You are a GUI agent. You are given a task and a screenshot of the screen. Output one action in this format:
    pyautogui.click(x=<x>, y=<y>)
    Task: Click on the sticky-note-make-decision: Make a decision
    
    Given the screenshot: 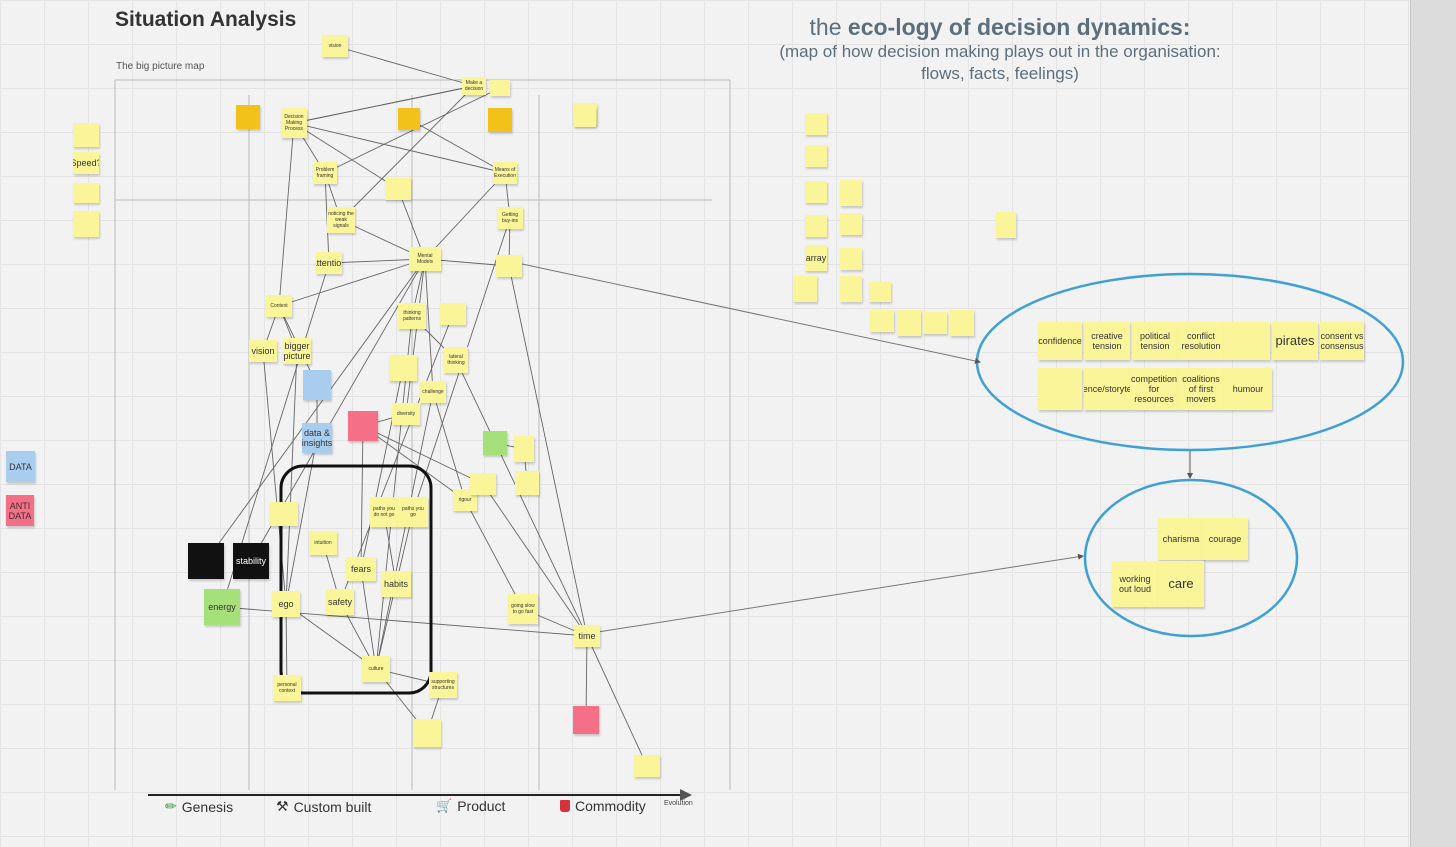 What is the action you would take?
    pyautogui.click(x=474, y=86)
    